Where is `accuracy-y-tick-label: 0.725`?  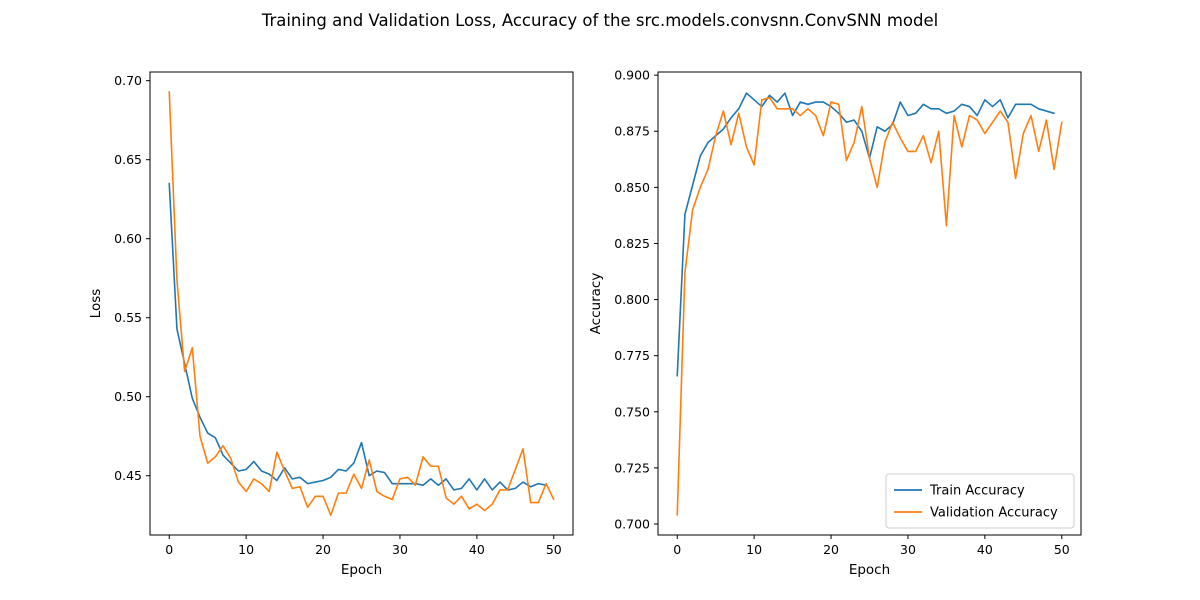 accuracy-y-tick-label: 0.725 is located at coordinates (632, 467).